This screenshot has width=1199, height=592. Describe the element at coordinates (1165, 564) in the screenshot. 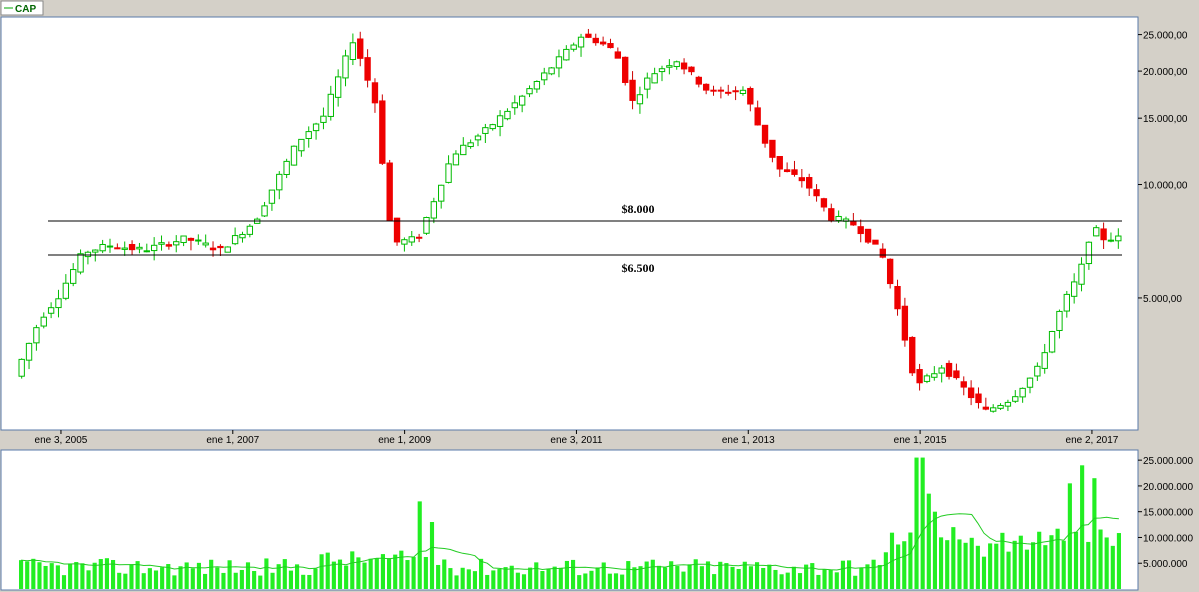

I see `volume-y-tick-label: 5.000.000` at that location.